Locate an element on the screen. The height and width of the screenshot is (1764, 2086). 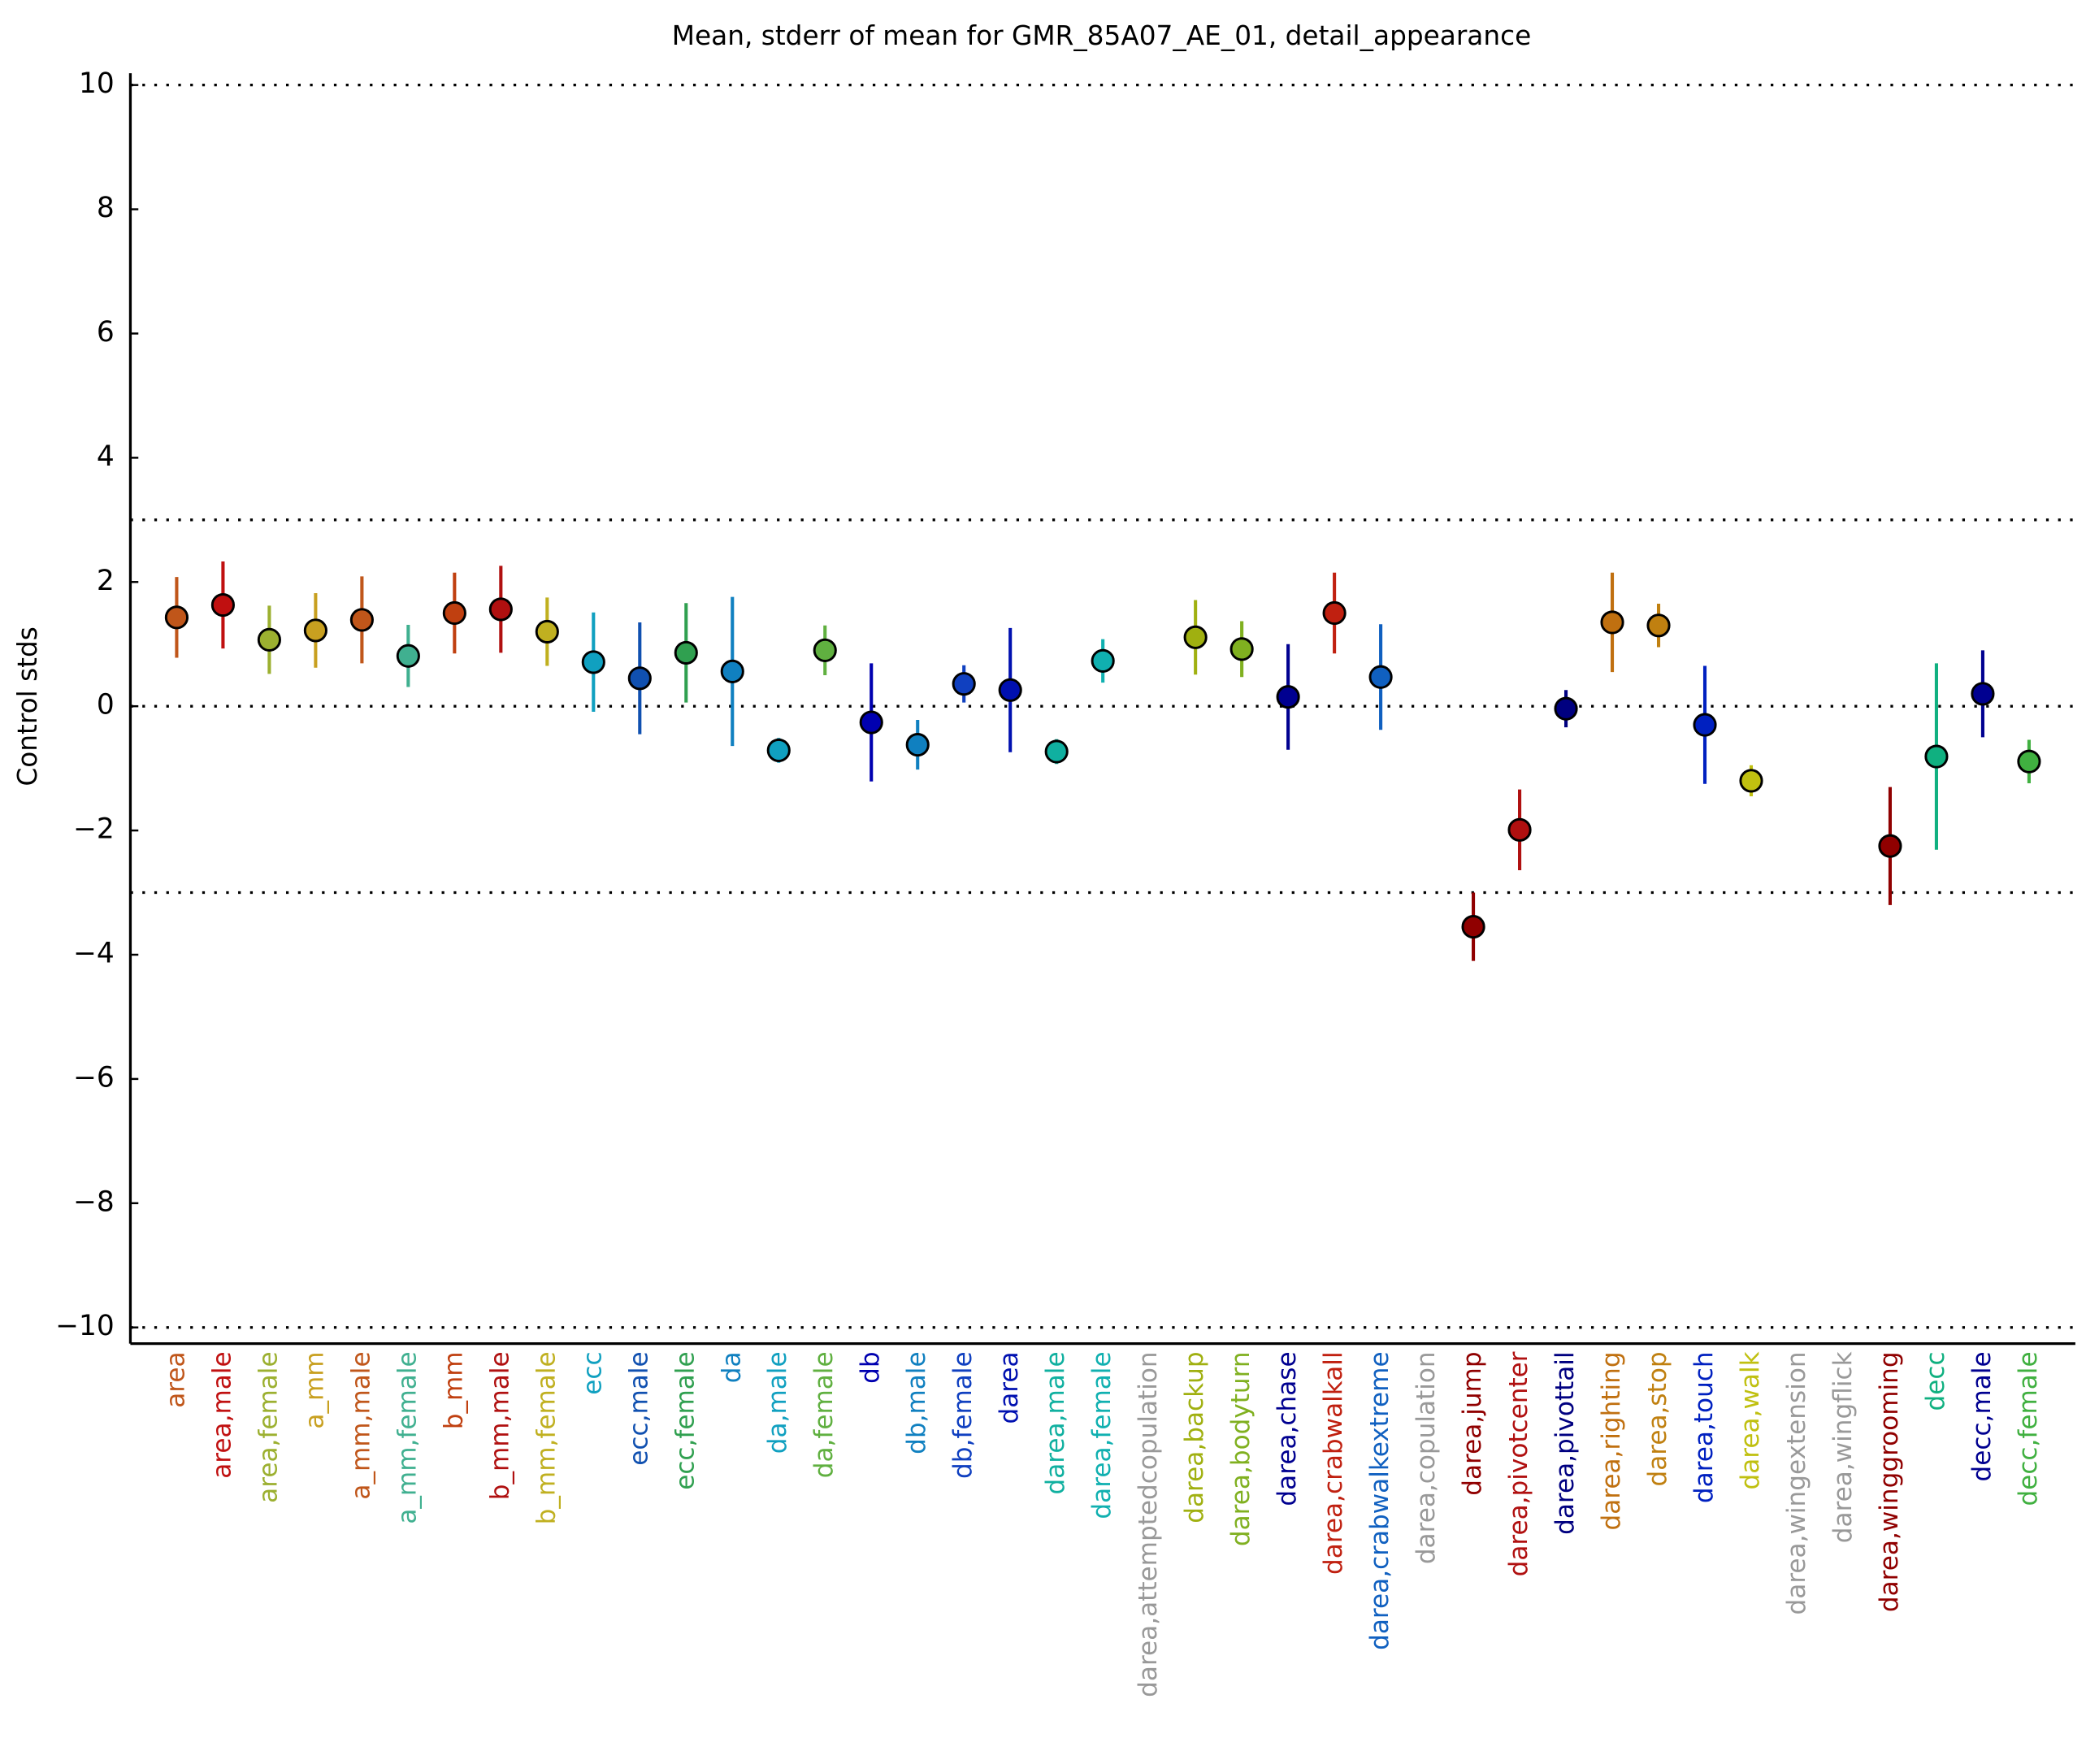
x-tick-label: ecc,male is located at coordinates (638, 1408).